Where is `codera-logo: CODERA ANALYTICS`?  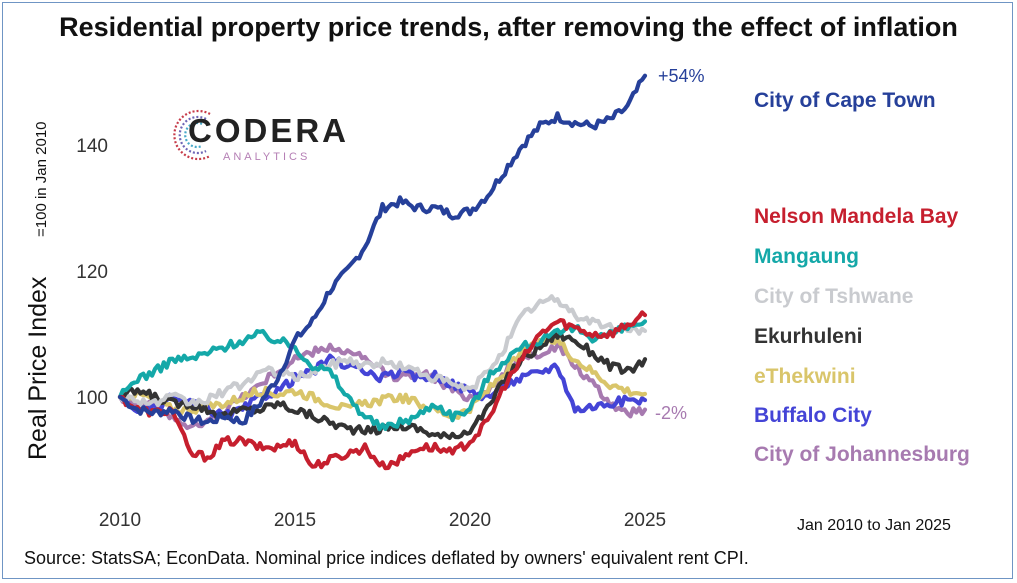 codera-logo: CODERA ANALYTICS is located at coordinates (263, 135).